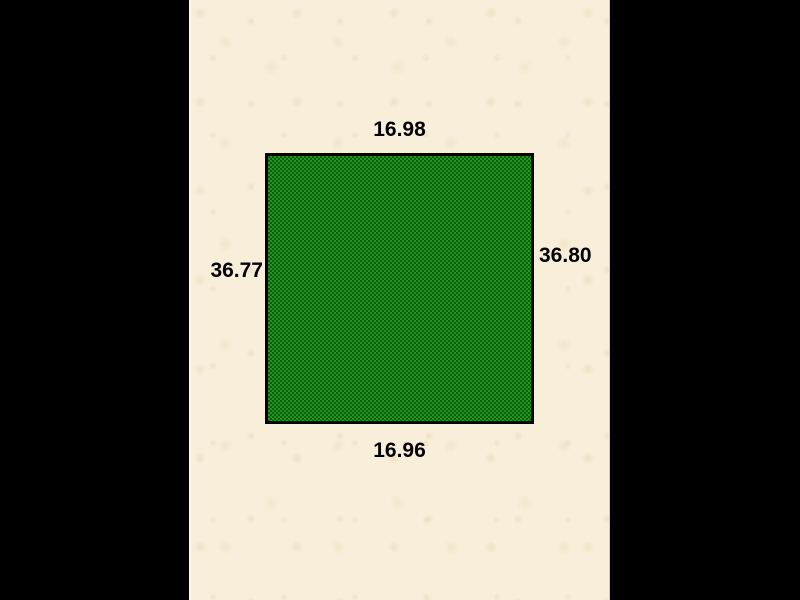 The width and height of the screenshot is (800, 600). What do you see at coordinates (399, 129) in the screenshot?
I see `dimension-label-top: 16.98` at bounding box center [399, 129].